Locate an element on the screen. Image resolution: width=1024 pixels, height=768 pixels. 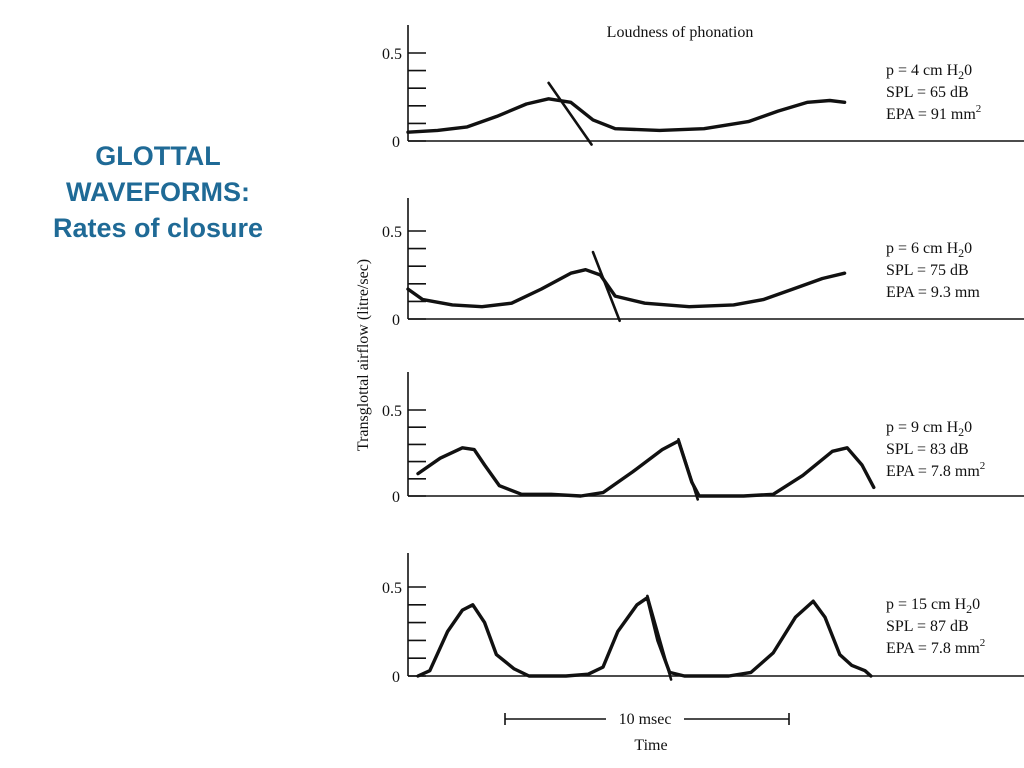
panel-1: 0 0.5 p = 4 cm H20 SPL = 65 dB EPA = 91 mm2 is located at coordinates (703, 88).